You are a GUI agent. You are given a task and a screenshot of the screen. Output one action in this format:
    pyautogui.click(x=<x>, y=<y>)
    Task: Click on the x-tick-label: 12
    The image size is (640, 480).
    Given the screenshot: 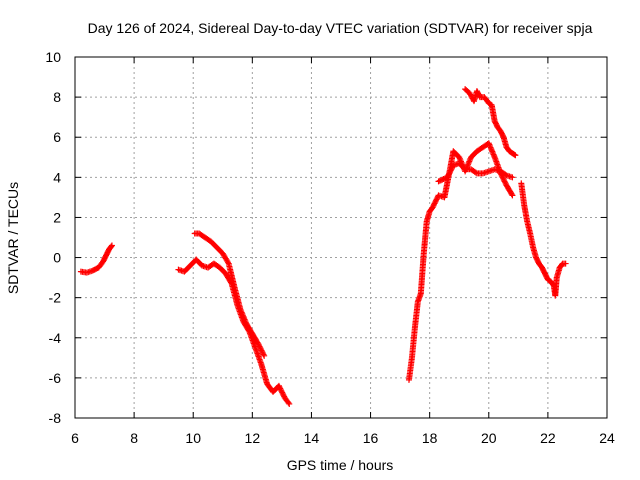 What is the action you would take?
    pyautogui.click(x=253, y=438)
    